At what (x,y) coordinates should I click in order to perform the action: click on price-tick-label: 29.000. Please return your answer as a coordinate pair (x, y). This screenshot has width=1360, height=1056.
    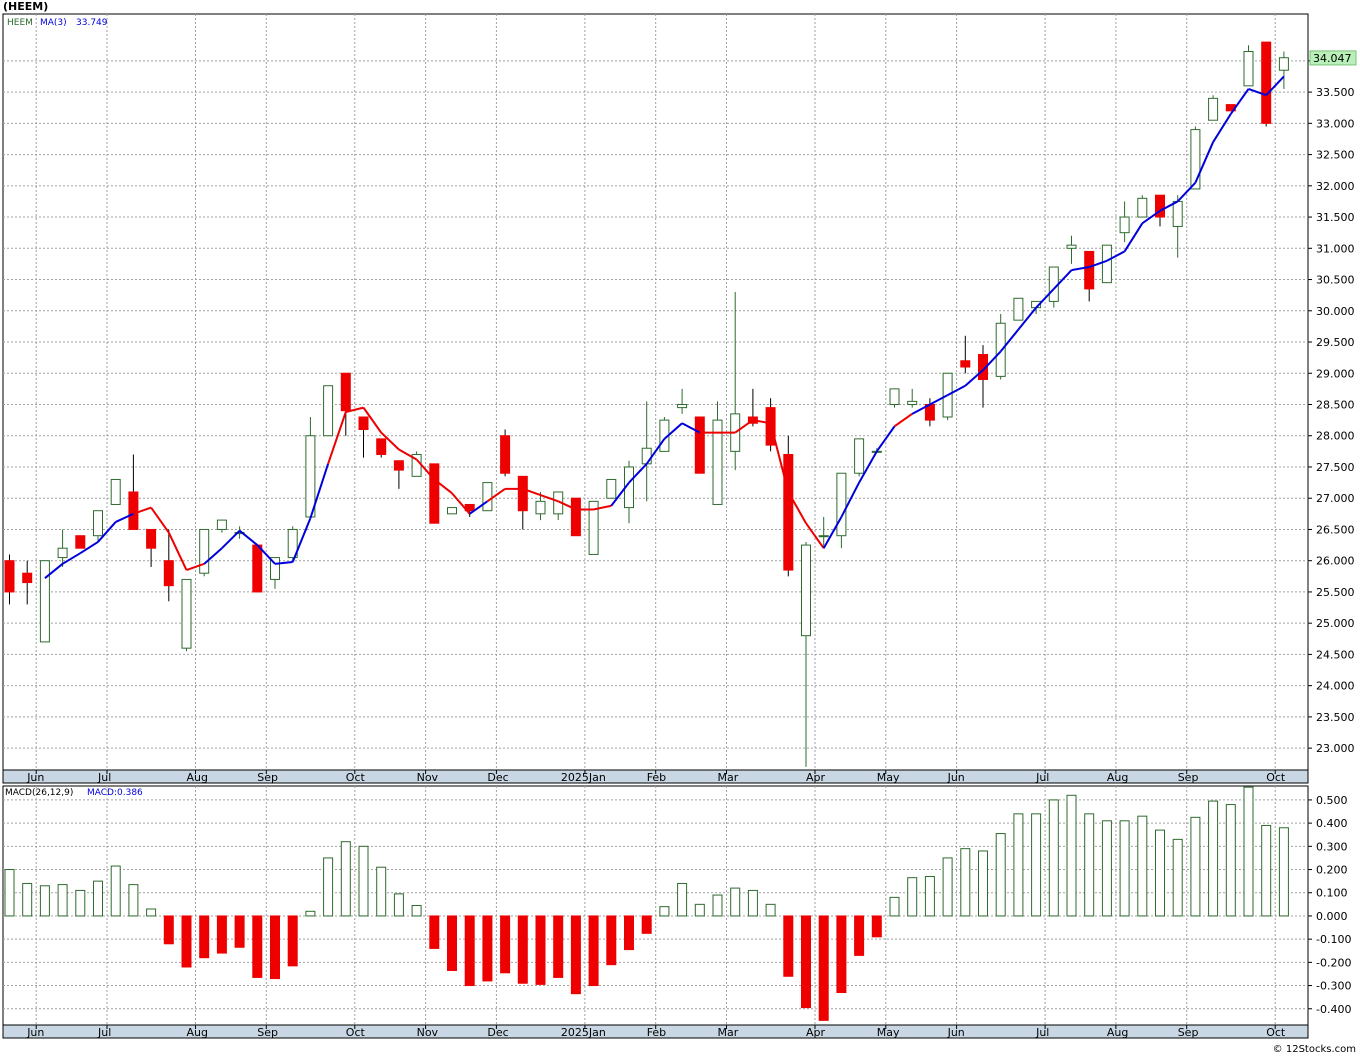
    Looking at the image, I should click on (1335, 373).